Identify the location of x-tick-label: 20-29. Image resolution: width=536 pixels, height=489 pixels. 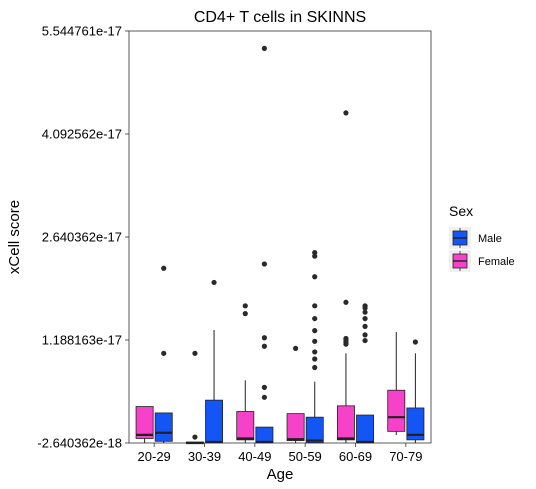
(154, 456).